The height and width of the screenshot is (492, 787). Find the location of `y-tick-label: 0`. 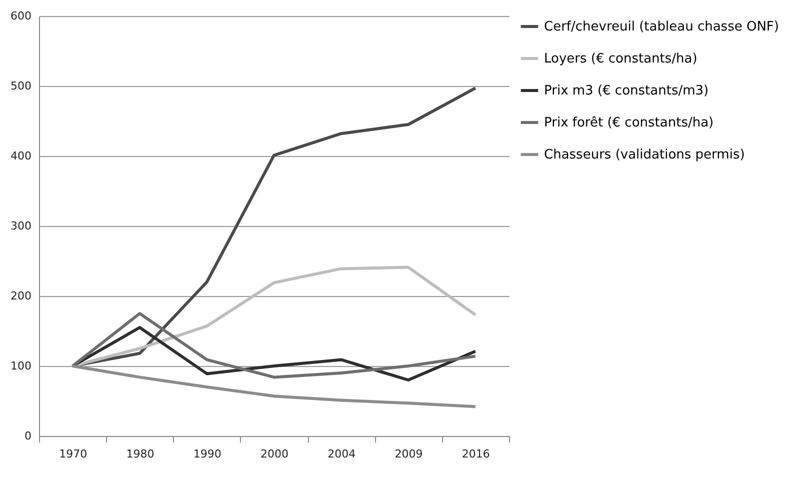

y-tick-label: 0 is located at coordinates (28, 436).